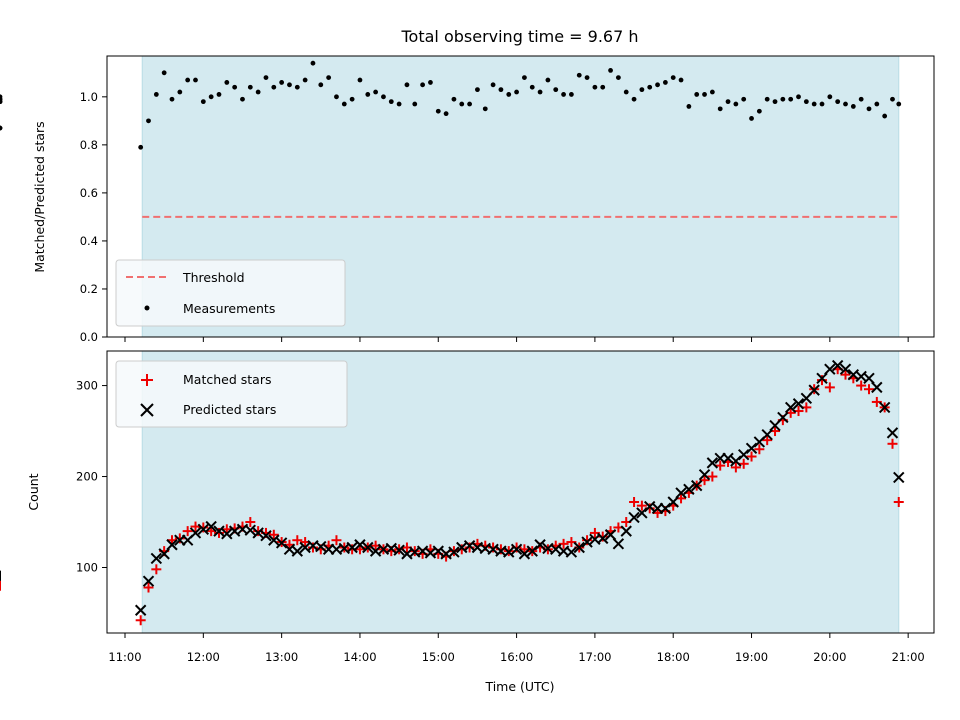 The image size is (960, 720). What do you see at coordinates (213, 277) in the screenshot?
I see `threshold-legend-label: Threshold` at bounding box center [213, 277].